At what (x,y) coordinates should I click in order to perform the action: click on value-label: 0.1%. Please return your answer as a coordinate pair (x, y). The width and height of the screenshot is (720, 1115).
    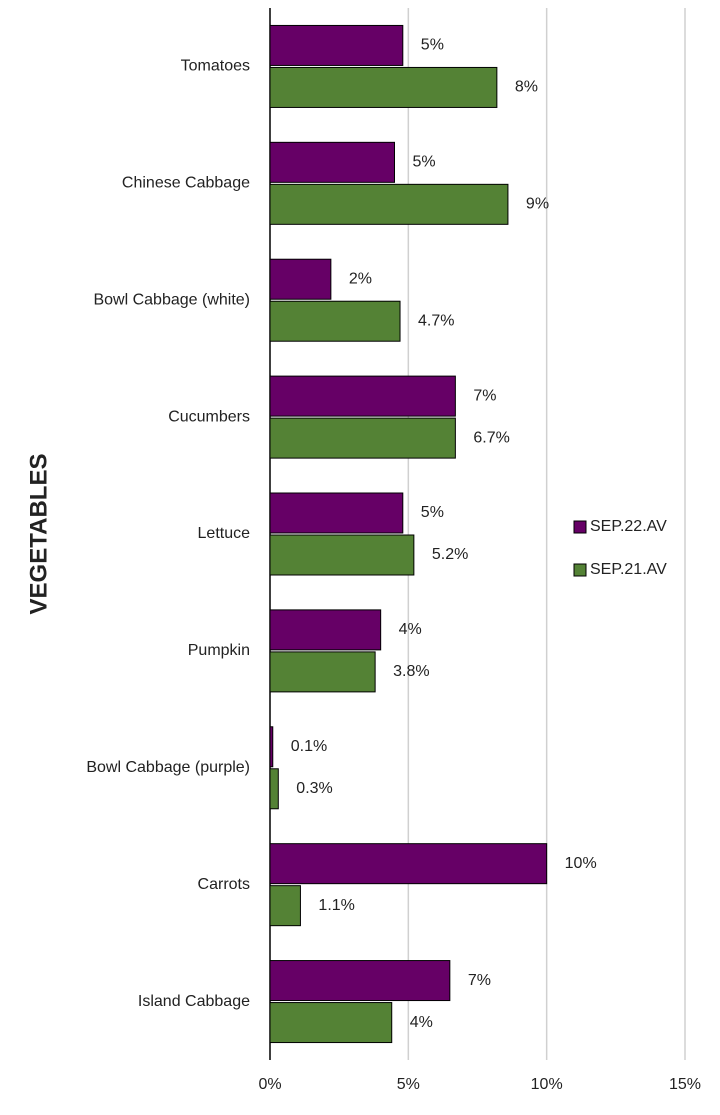
    Looking at the image, I should click on (309, 746).